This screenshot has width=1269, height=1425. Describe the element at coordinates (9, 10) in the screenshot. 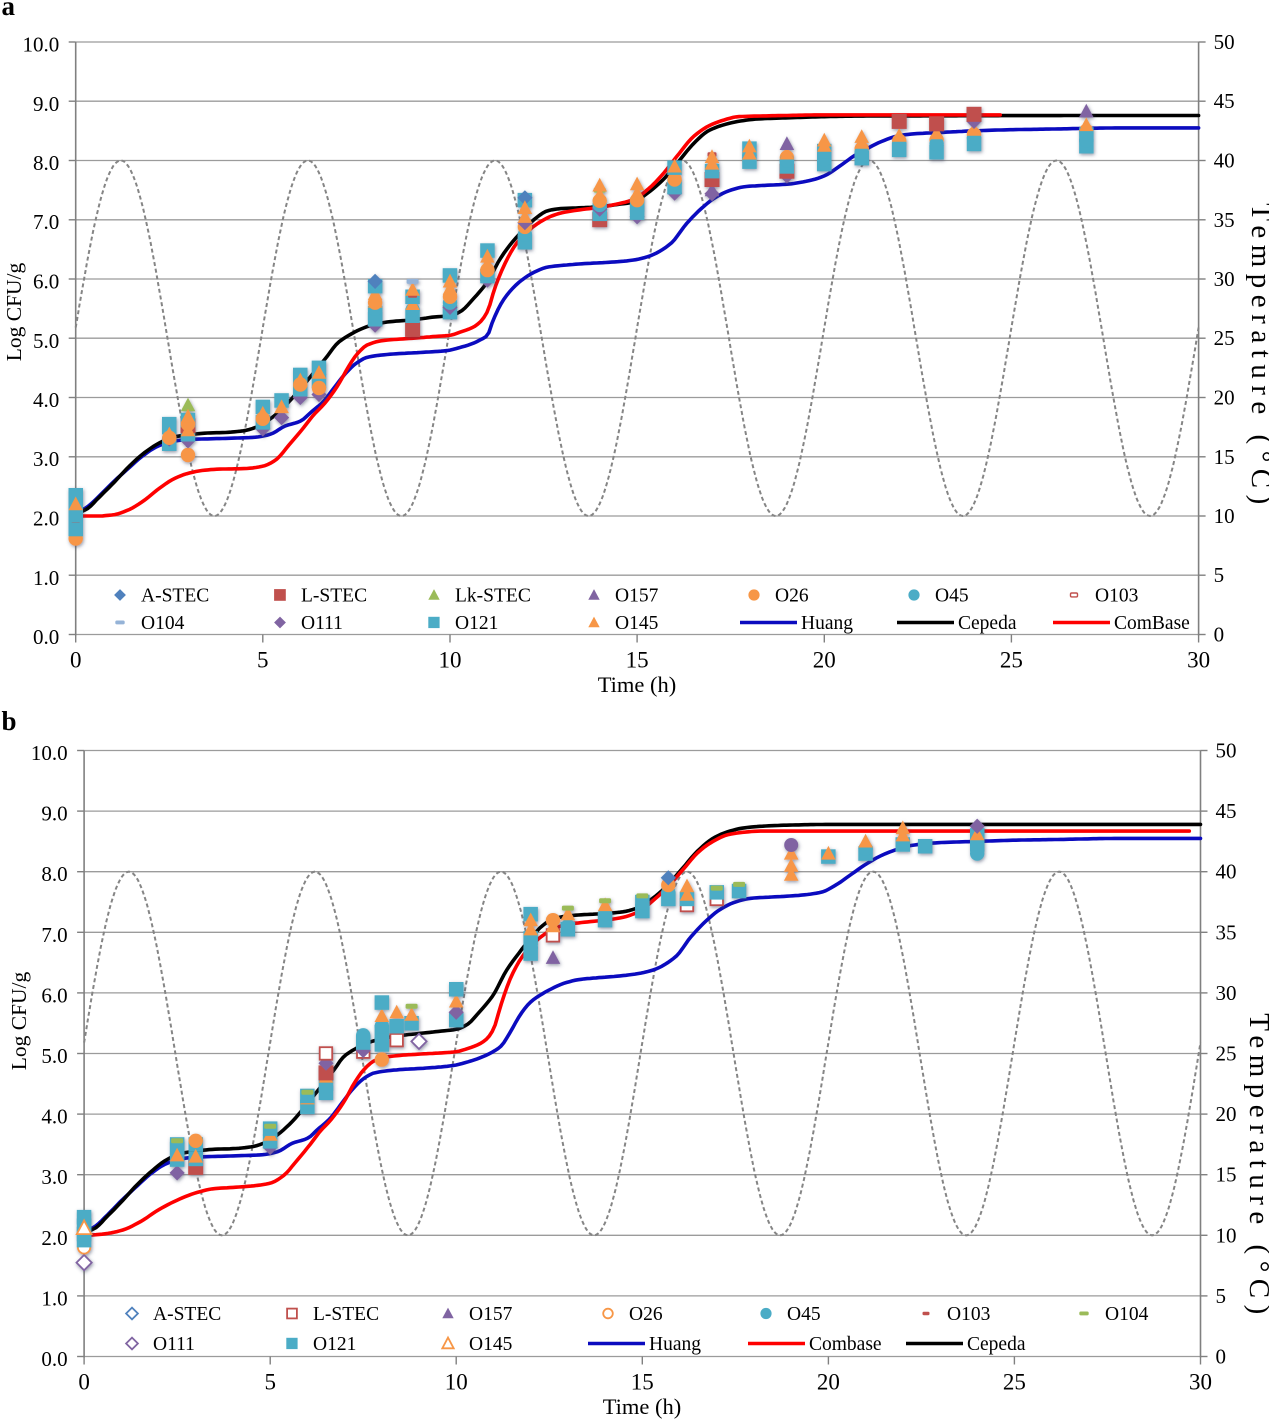

I see `svg-text: a` at that location.